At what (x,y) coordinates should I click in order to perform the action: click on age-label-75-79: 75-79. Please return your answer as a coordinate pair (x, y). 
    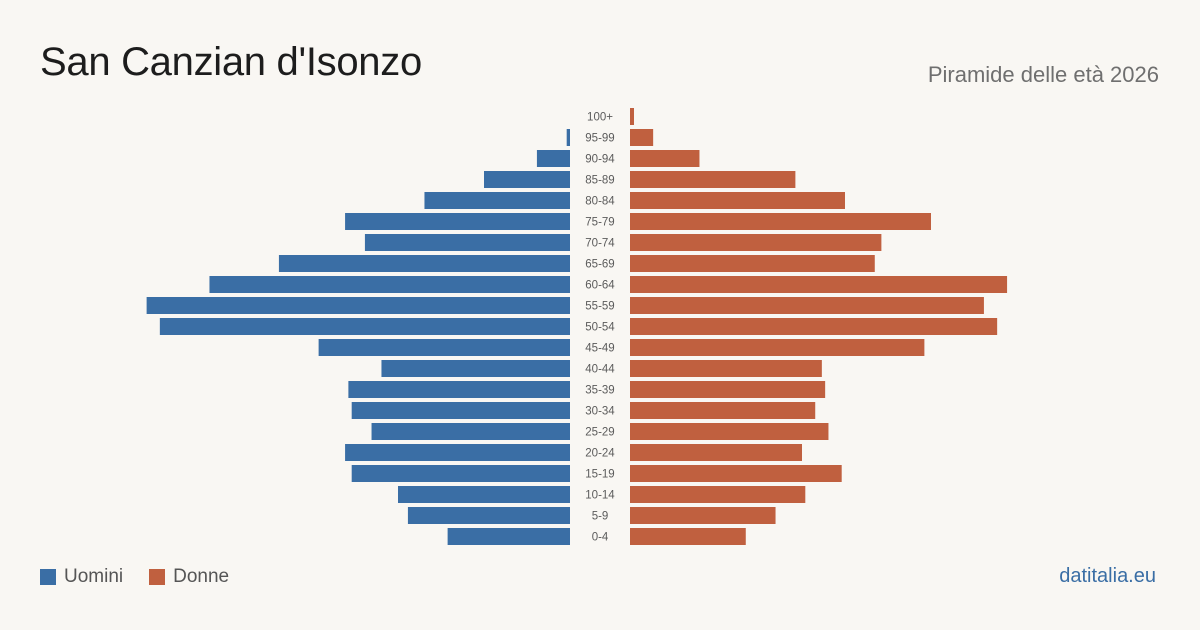
    Looking at the image, I should click on (599, 223).